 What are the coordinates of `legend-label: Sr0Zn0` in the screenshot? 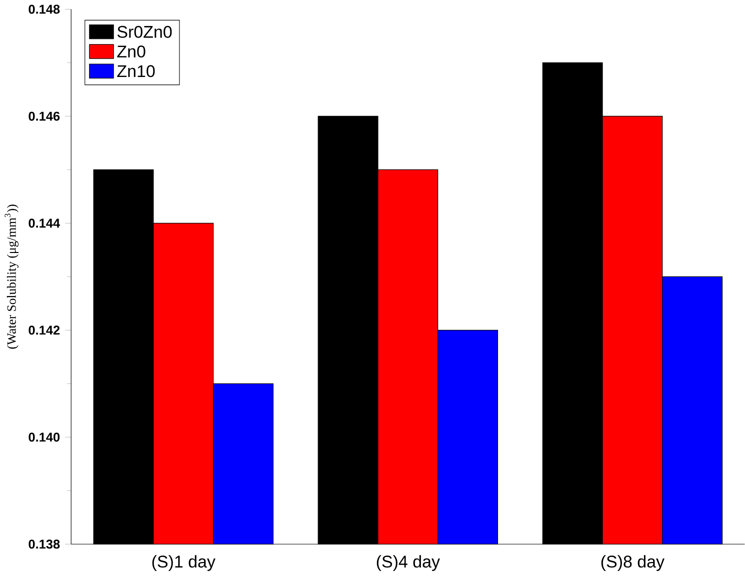 It's located at (144, 32).